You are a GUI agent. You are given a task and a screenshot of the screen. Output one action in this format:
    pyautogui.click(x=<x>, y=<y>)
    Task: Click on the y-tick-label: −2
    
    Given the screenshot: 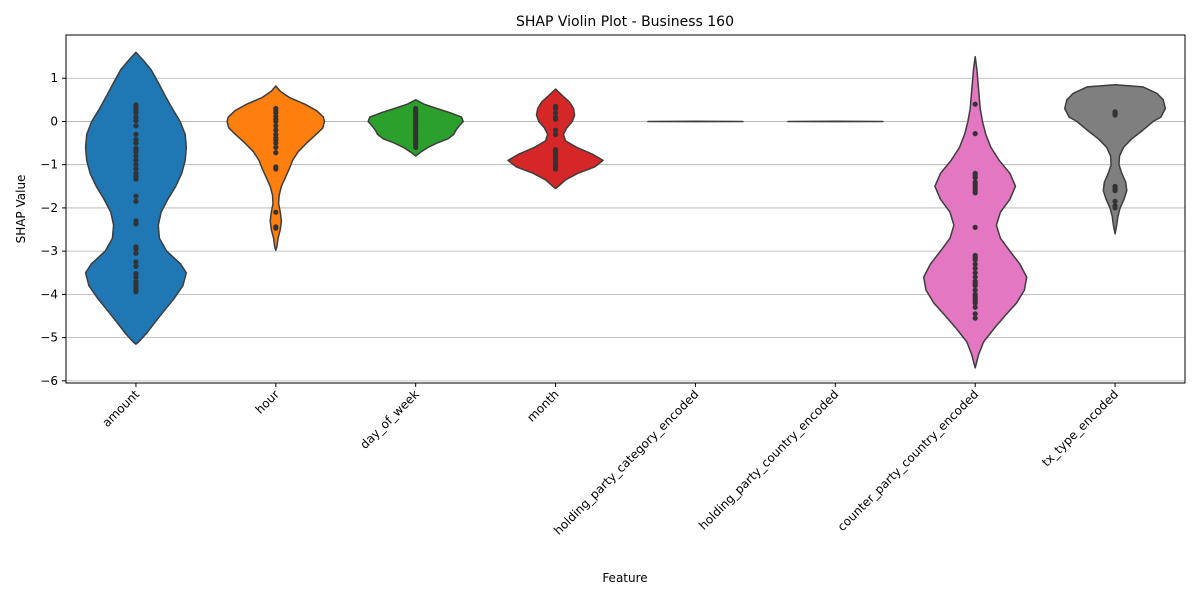 What is the action you would take?
    pyautogui.click(x=49, y=208)
    